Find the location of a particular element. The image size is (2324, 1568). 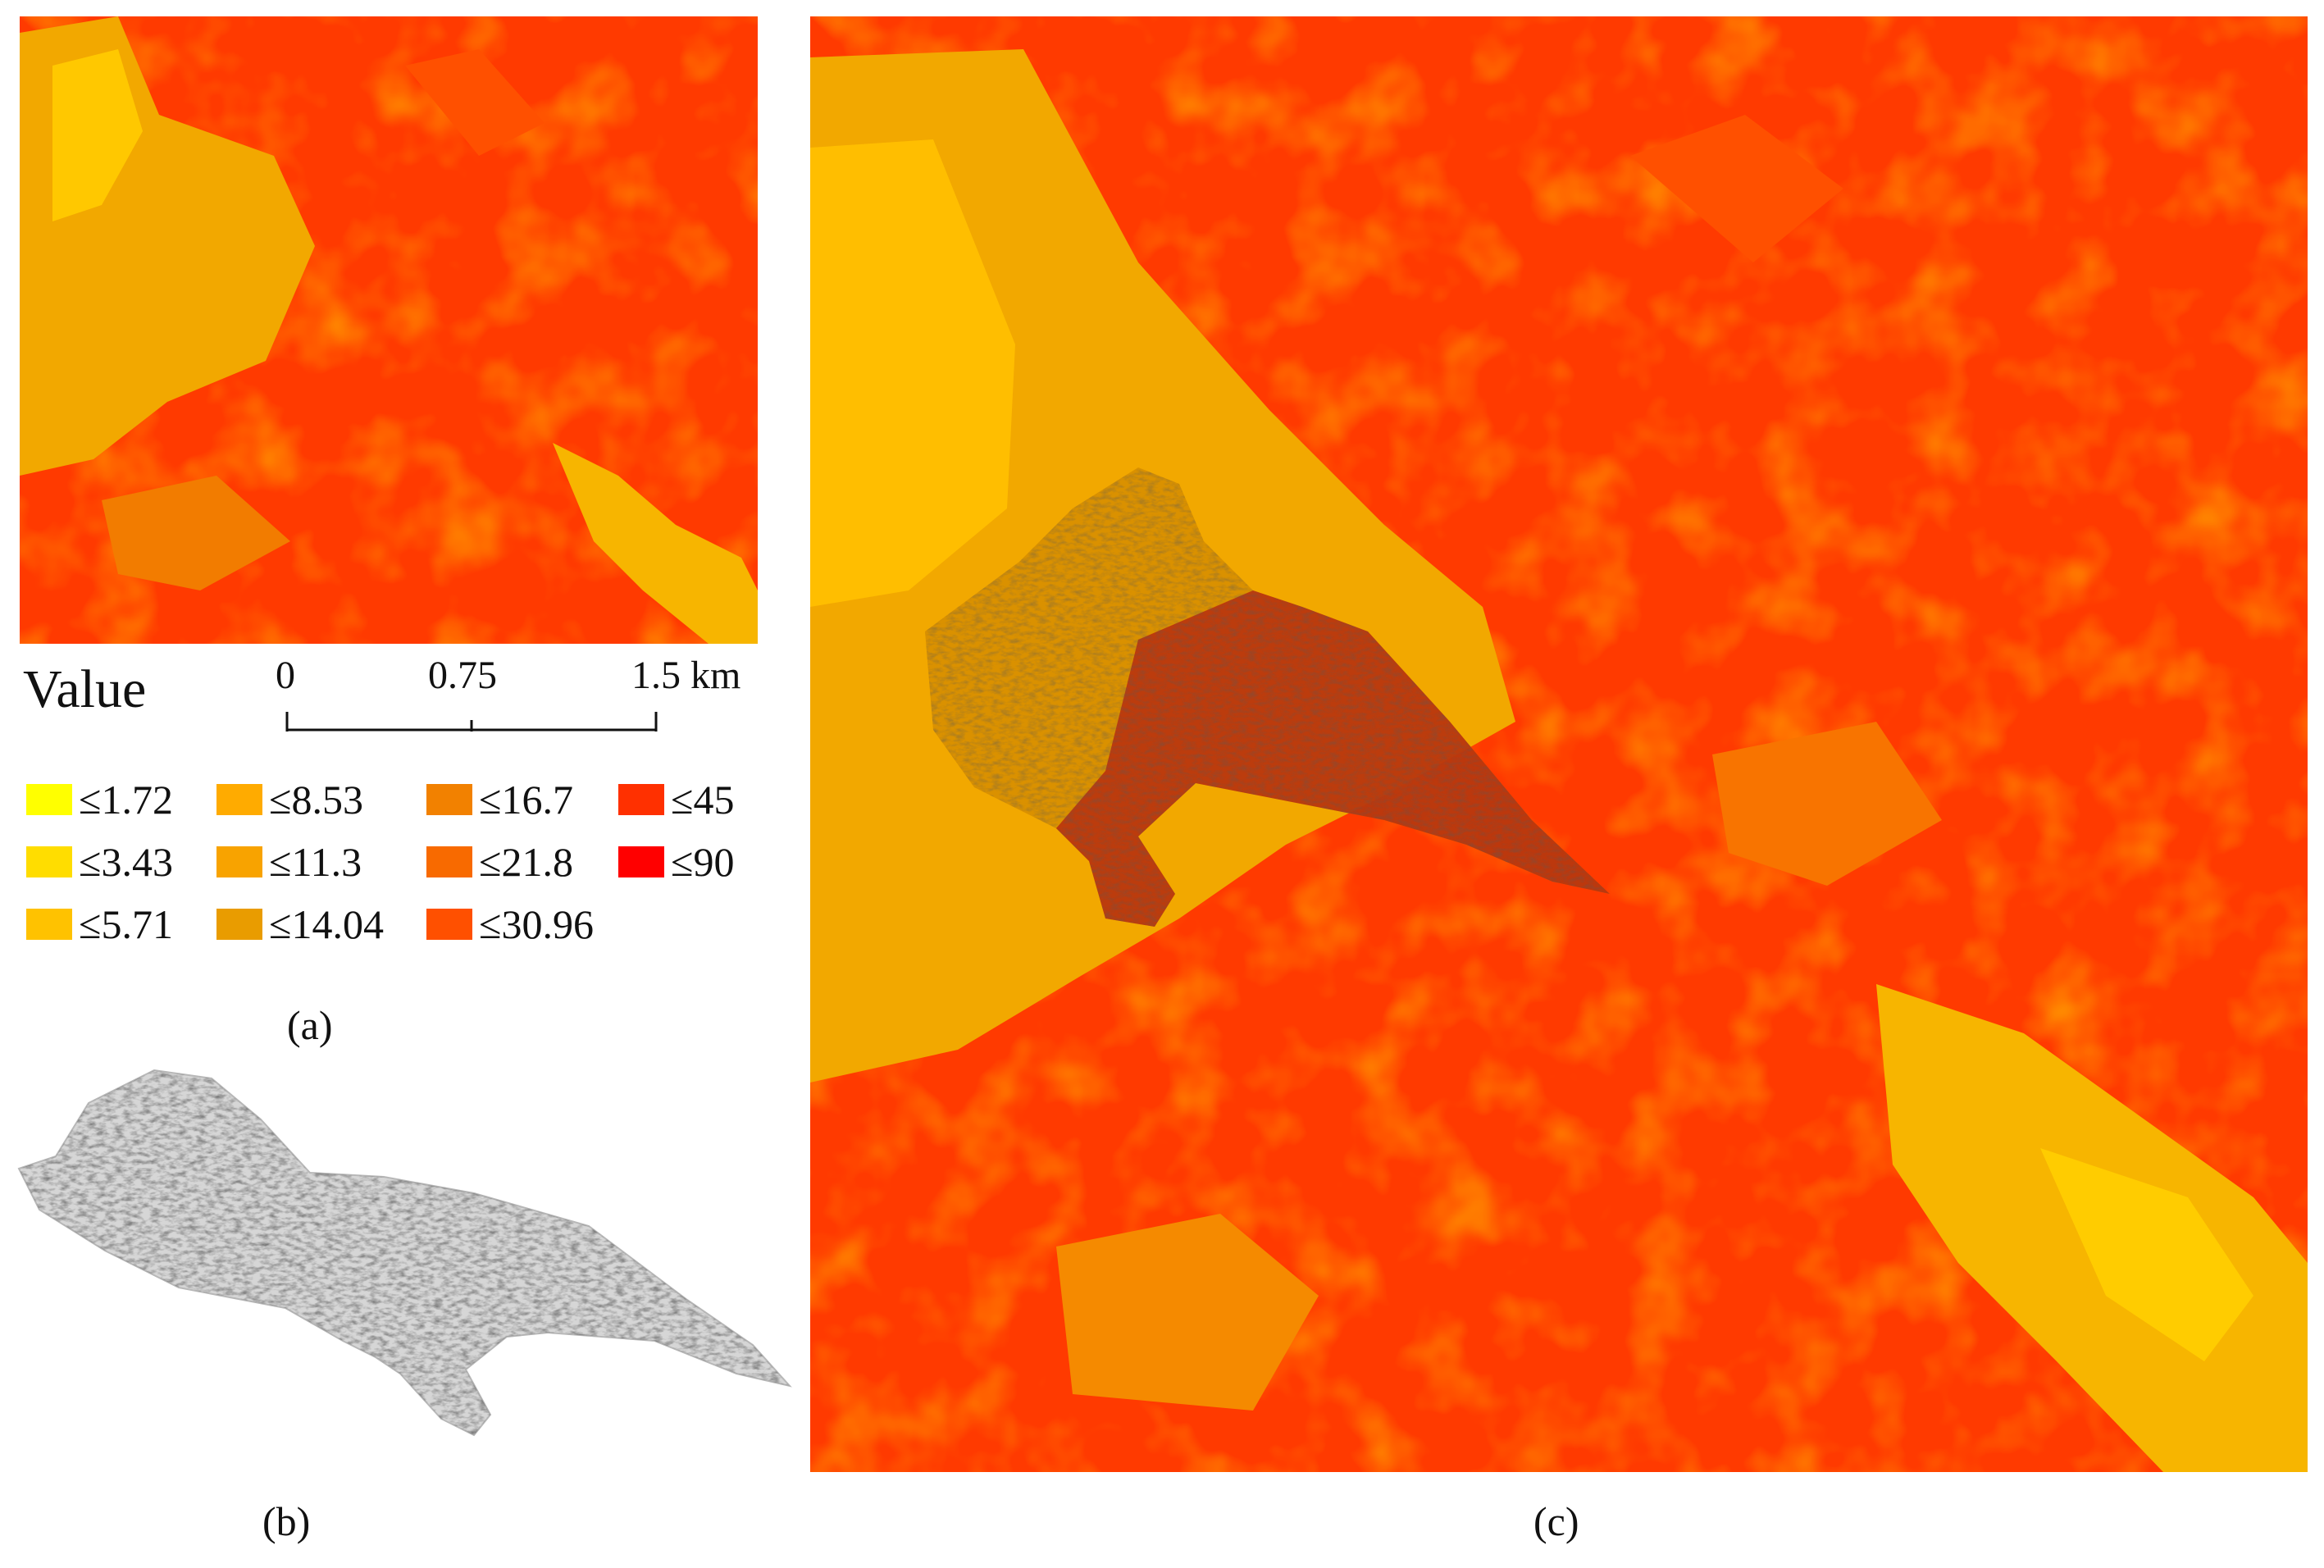

caption-b: (b) is located at coordinates (286, 1521).